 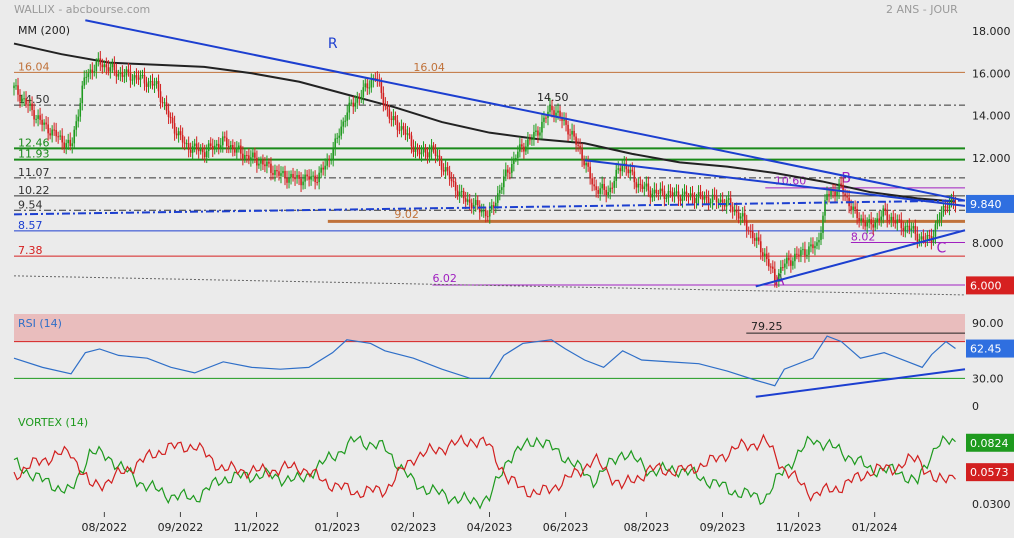 What do you see at coordinates (30, 250) in the screenshot?
I see `level-label: 7.38` at bounding box center [30, 250].